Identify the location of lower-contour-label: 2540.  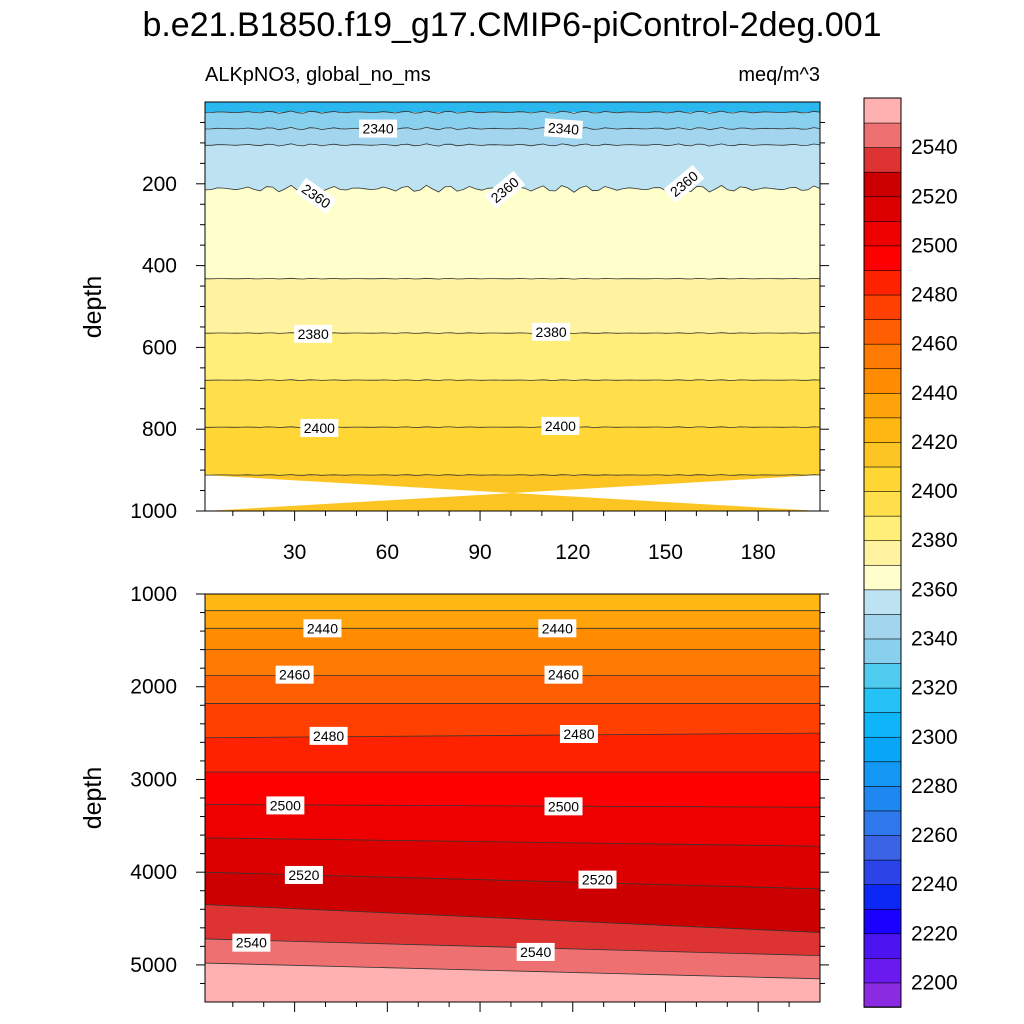
(535, 951).